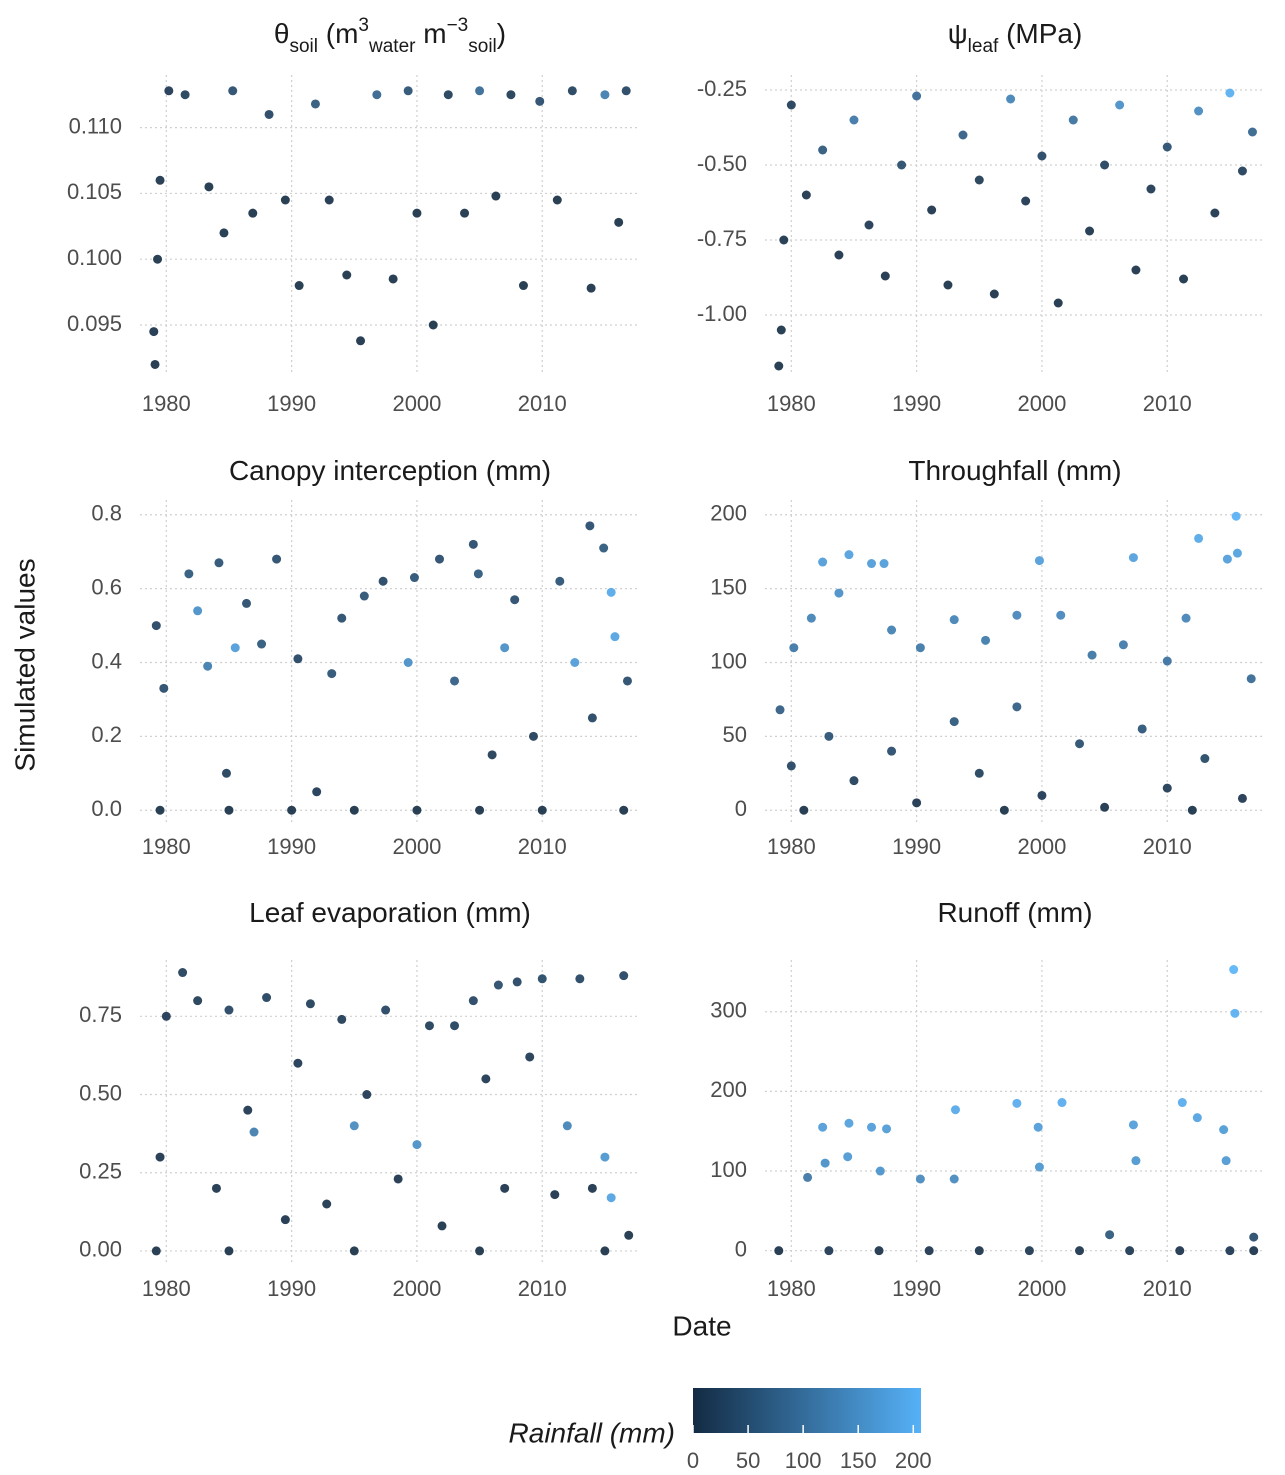 This screenshot has width=1285, height=1475. Describe the element at coordinates (100, 1092) in the screenshot. I see `y-tick-label: 0.50` at that location.